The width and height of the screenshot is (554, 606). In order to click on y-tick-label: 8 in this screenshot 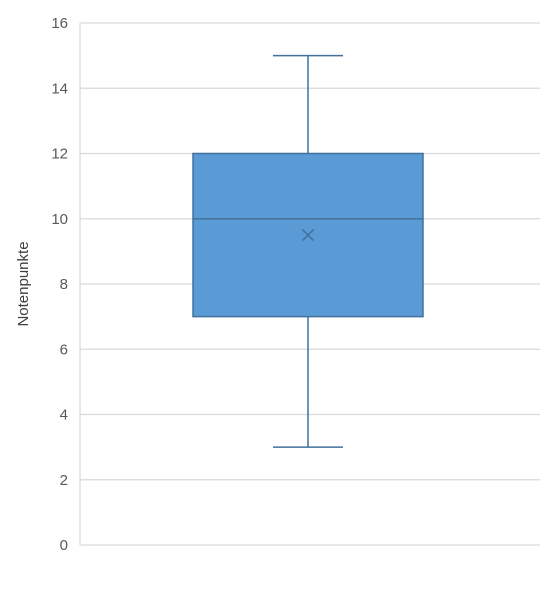, I will do `click(64, 284)`.